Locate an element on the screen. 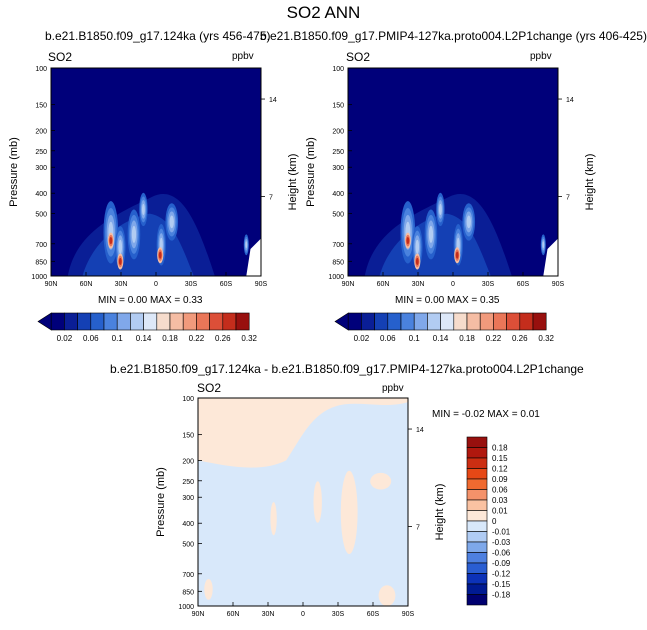  colorbar-label: 0.26 is located at coordinates (520, 338).